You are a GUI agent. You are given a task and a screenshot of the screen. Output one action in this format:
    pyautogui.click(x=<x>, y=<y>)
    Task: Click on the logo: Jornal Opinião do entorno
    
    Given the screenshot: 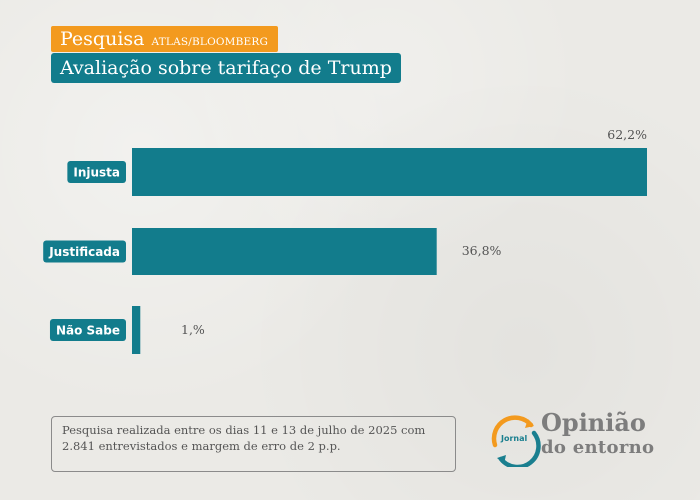 What is the action you would take?
    pyautogui.click(x=572, y=439)
    